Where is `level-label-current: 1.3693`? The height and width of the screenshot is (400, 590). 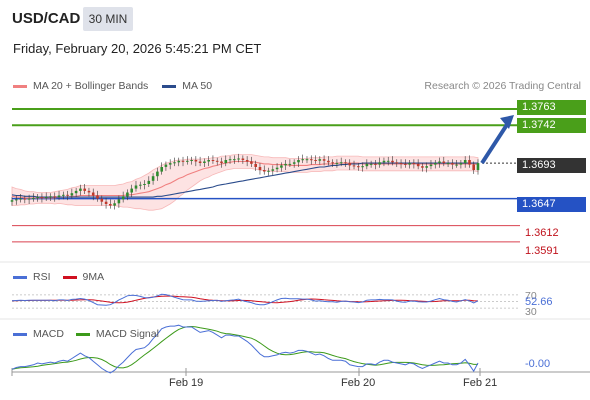 level-label-current: 1.3693 is located at coordinates (551, 165).